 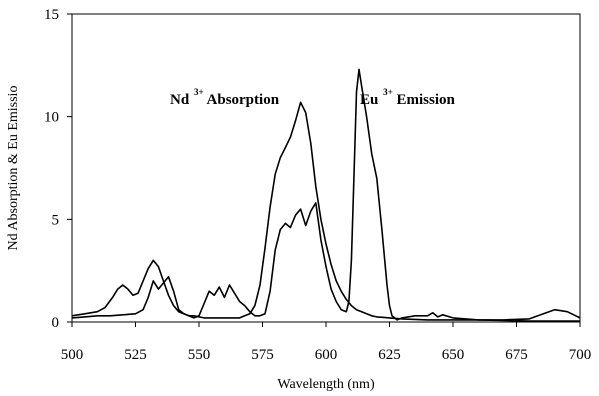 What do you see at coordinates (326, 342) in the screenshot?
I see `x-axis: 500 525 550 575 600 625 650 675 700` at bounding box center [326, 342].